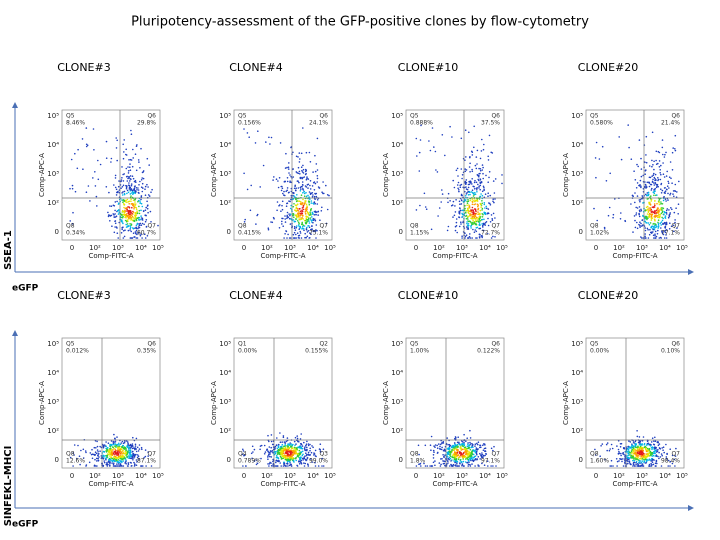  Describe the element at coordinates (146, 233) in the screenshot. I see `quadrant-percent: 60.7%` at that location.